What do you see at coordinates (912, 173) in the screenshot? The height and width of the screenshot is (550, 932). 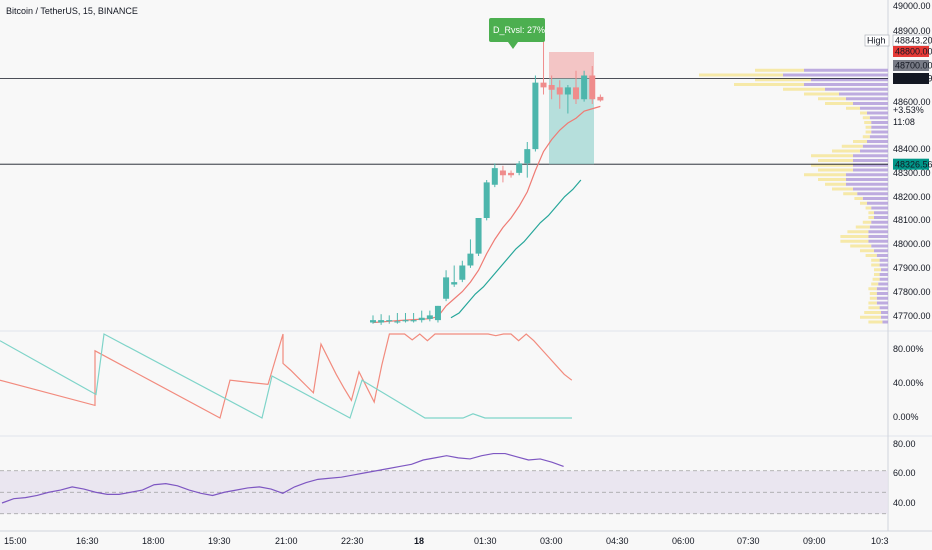 I see `price-axis-label: 48300.00` at bounding box center [912, 173].